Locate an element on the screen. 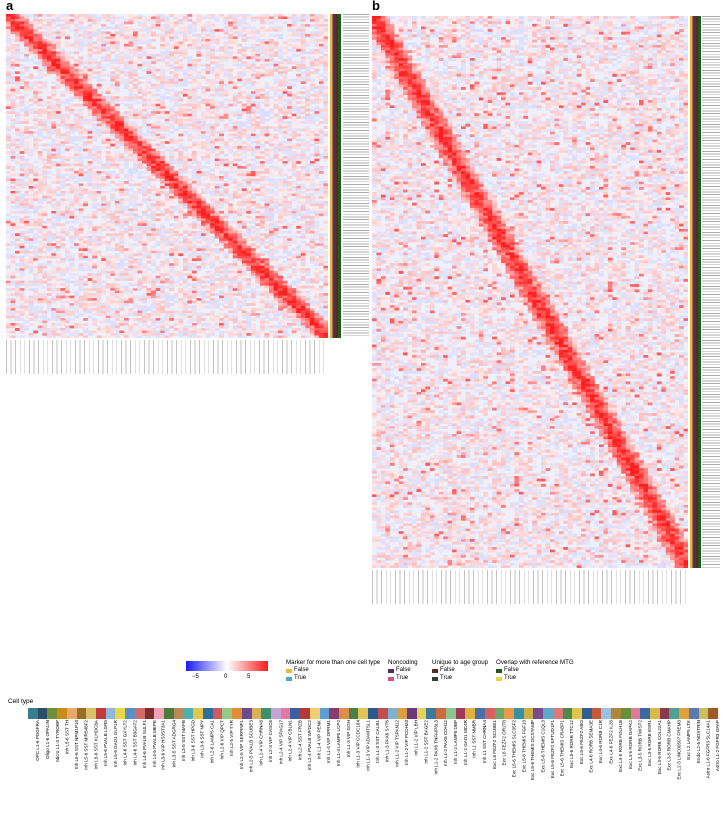 The height and width of the screenshot is (817, 722). legend-overlap-false-label: False is located at coordinates (511, 670).